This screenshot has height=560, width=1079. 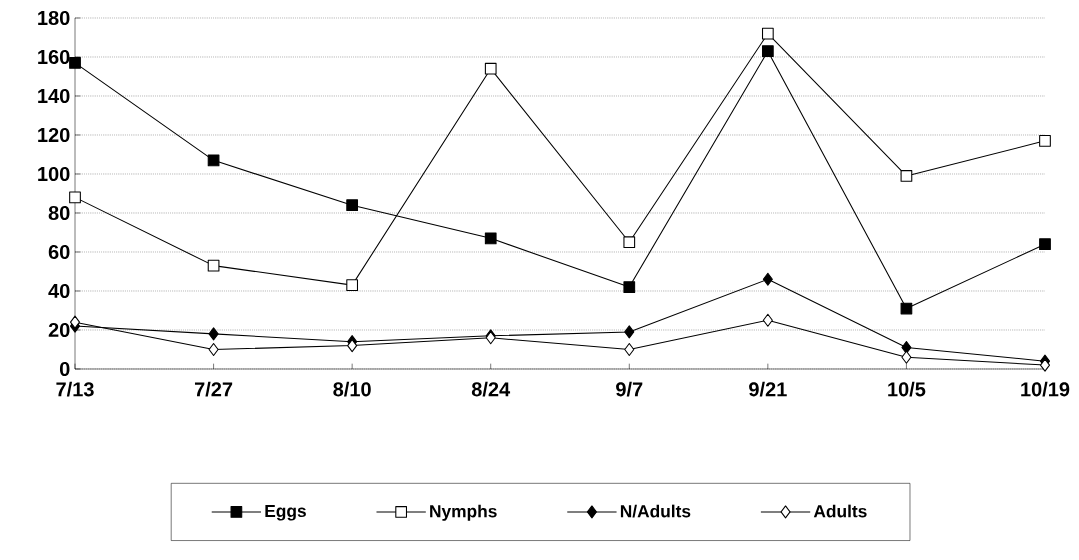 What do you see at coordinates (54, 18) in the screenshot?
I see `y-tick-label: 180` at bounding box center [54, 18].